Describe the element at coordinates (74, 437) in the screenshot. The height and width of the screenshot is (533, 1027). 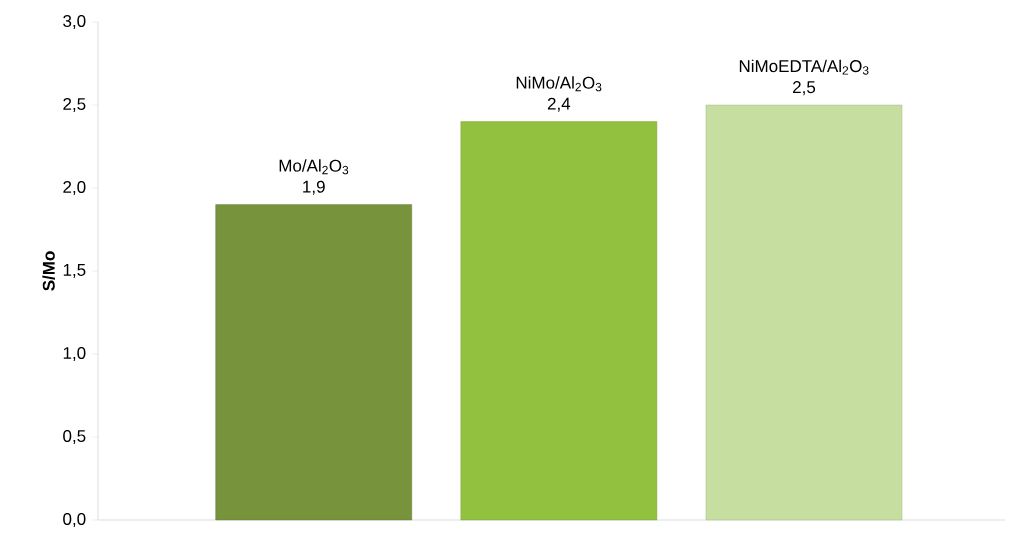
I see `y-tick-label: 0,5` at that location.